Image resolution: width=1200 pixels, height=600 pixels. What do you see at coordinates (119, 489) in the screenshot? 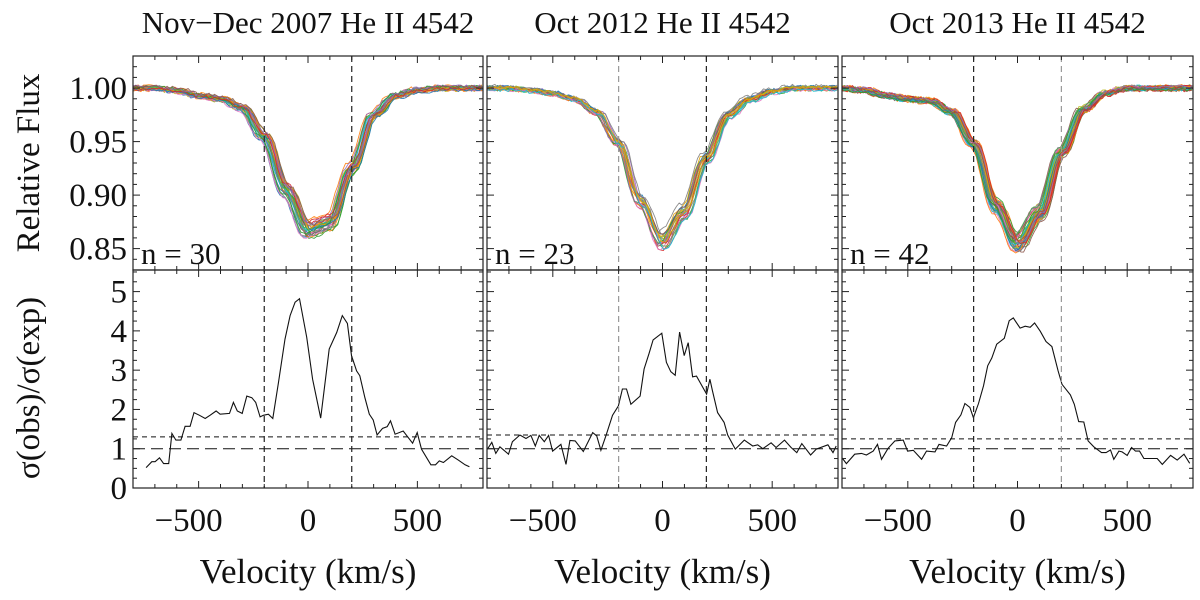
I see `y-tick-label: 0` at bounding box center [119, 489].